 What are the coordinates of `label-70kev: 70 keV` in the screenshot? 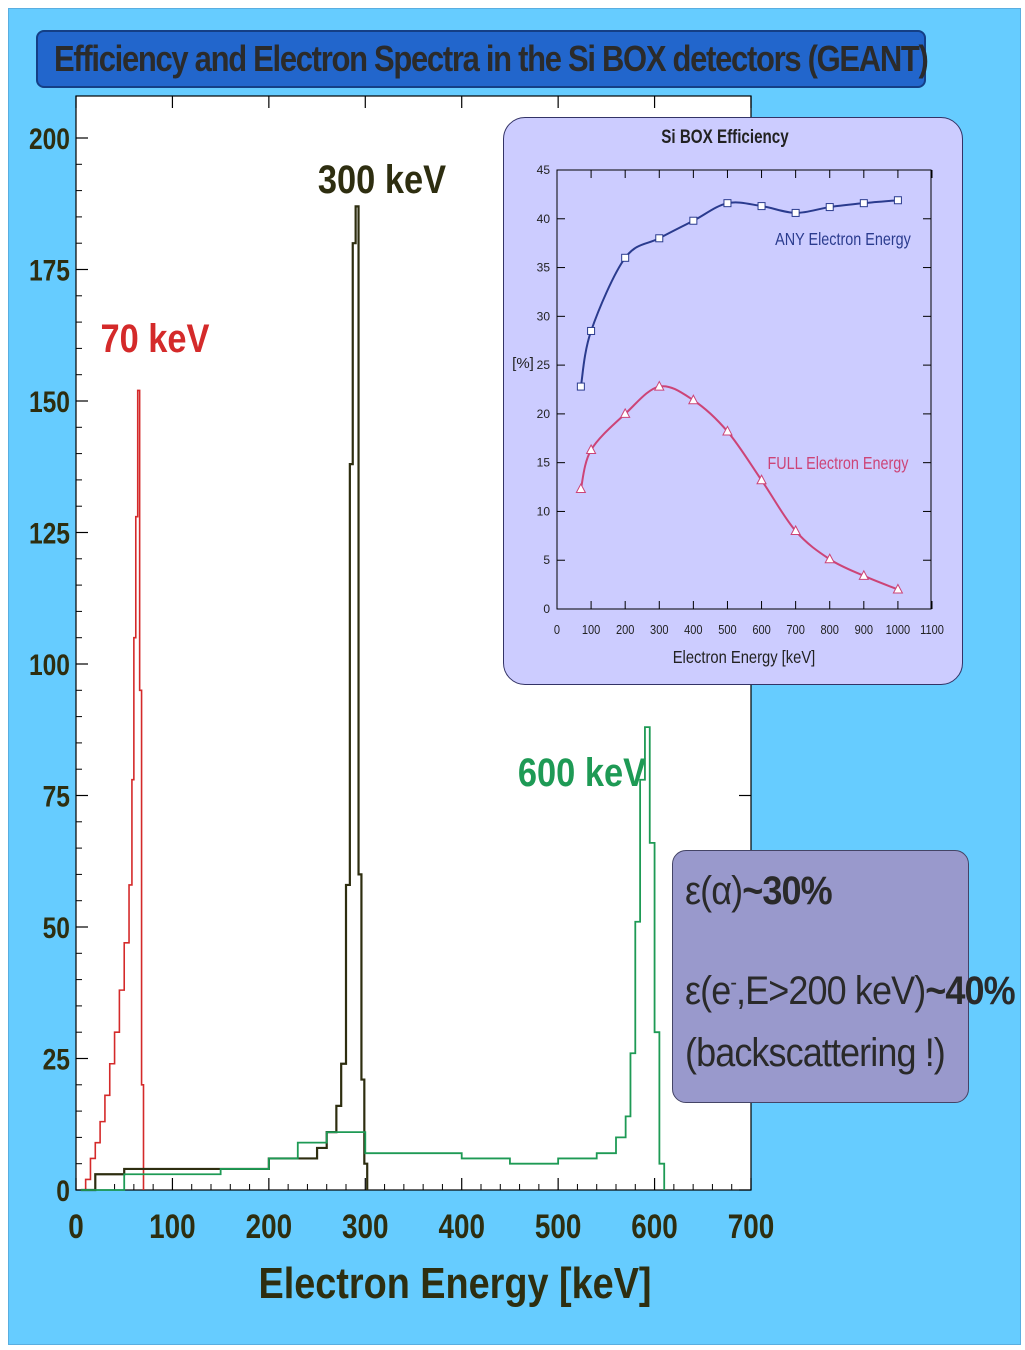 It's located at (154, 338).